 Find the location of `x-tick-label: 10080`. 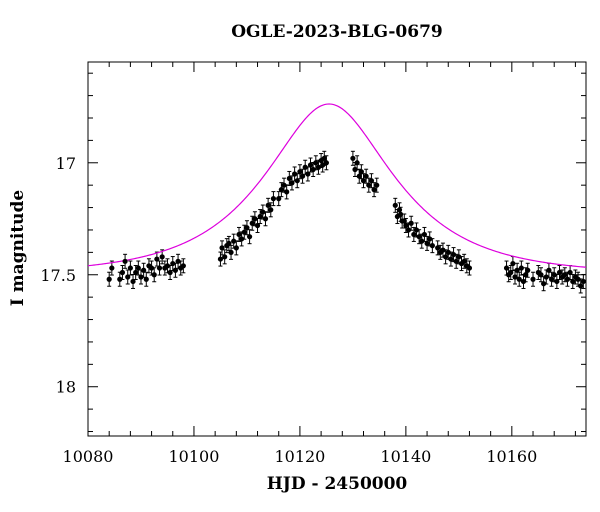

x-tick-label: 10080 is located at coordinates (88, 456).